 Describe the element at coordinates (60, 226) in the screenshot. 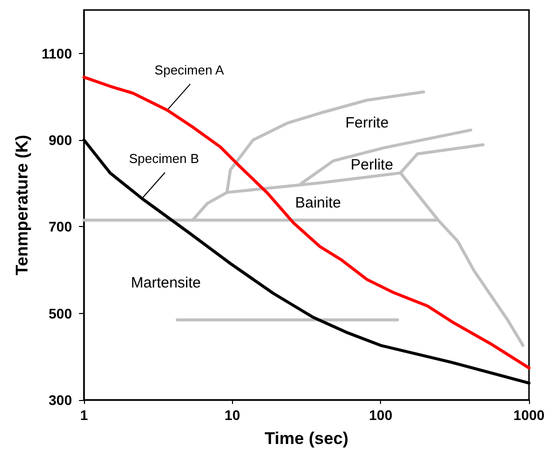

I see `y-tick-label: 700` at that location.